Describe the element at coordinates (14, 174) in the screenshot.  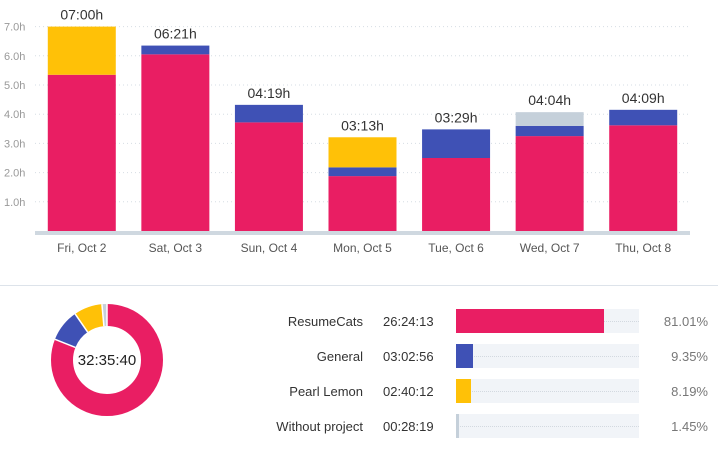
I see `y-tick-label: 2.0h` at that location.